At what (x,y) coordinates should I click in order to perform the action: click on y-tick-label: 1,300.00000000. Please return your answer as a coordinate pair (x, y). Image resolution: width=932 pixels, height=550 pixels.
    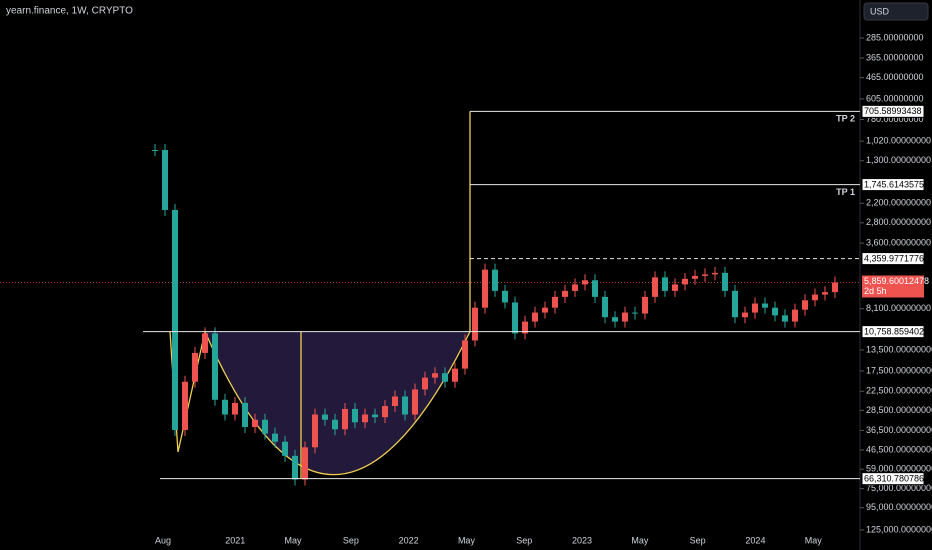
    Looking at the image, I should click on (898, 160).